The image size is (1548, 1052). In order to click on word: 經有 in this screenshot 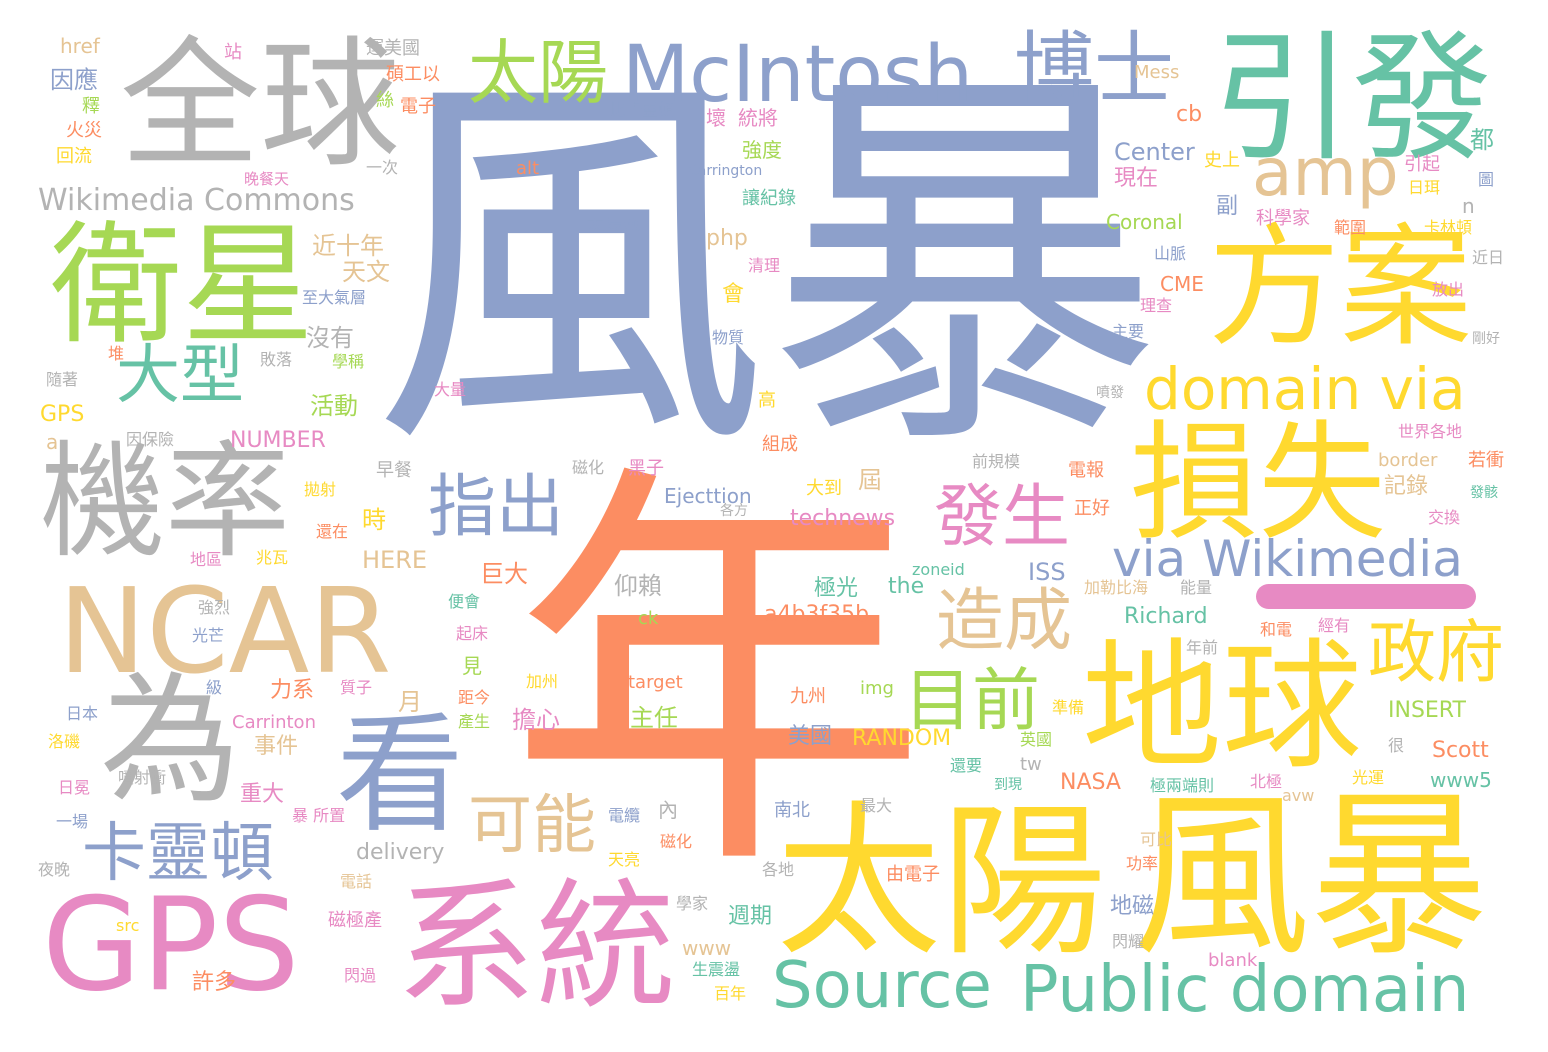, I will do `click(1334, 625)`.